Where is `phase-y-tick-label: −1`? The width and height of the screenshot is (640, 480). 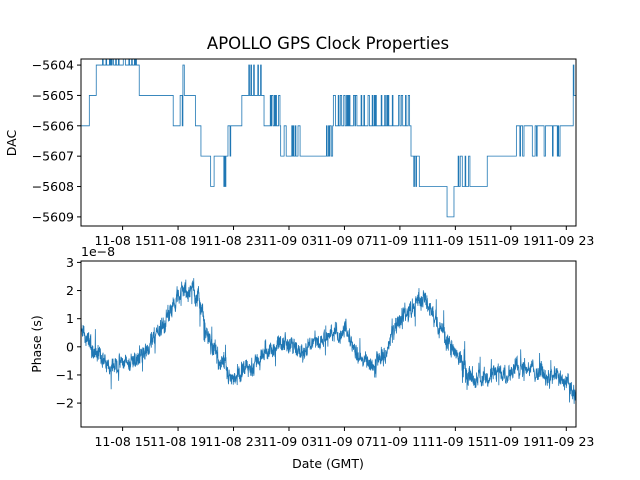 phase-y-tick-label: −1 is located at coordinates (65, 374).